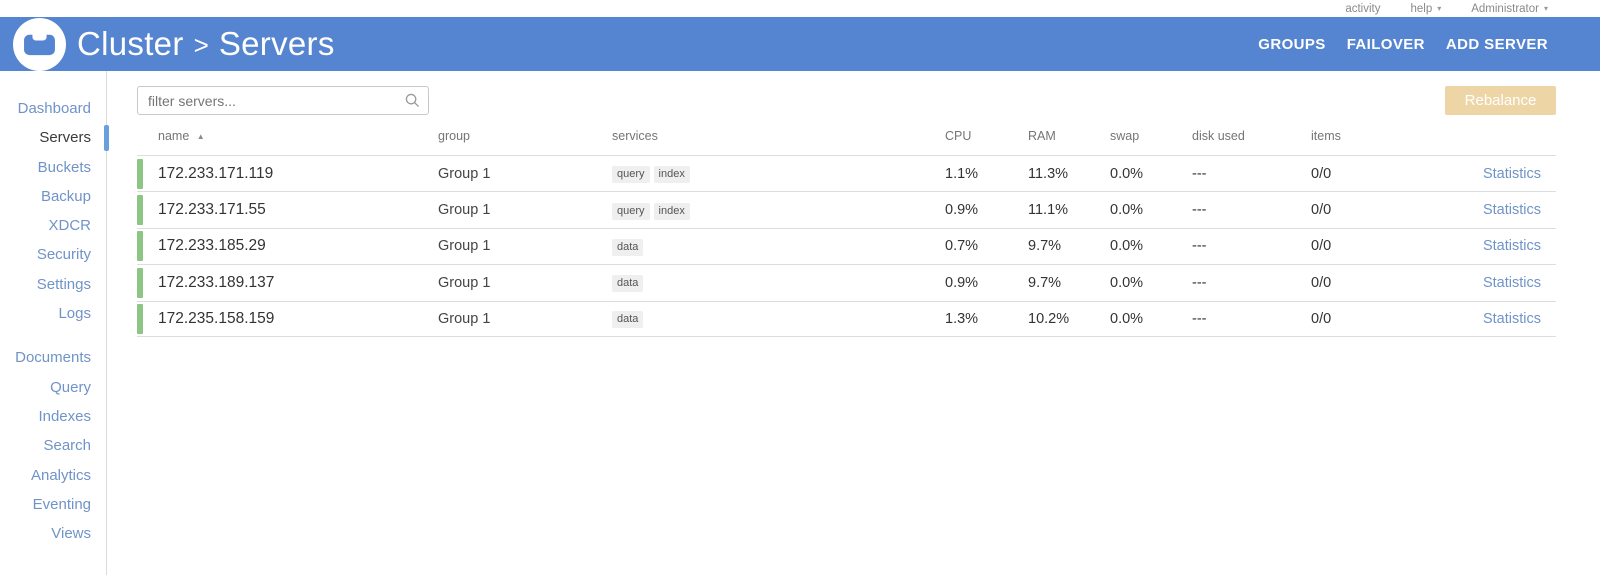 The height and width of the screenshot is (575, 1600). What do you see at coordinates (962, 318) in the screenshot?
I see `cpu-value: 1.3%` at bounding box center [962, 318].